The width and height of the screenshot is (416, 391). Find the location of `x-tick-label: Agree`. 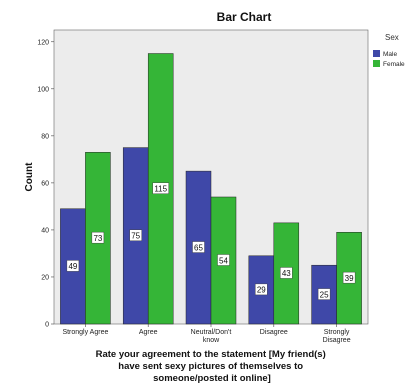

x-tick-label: Agree is located at coordinates (148, 332).